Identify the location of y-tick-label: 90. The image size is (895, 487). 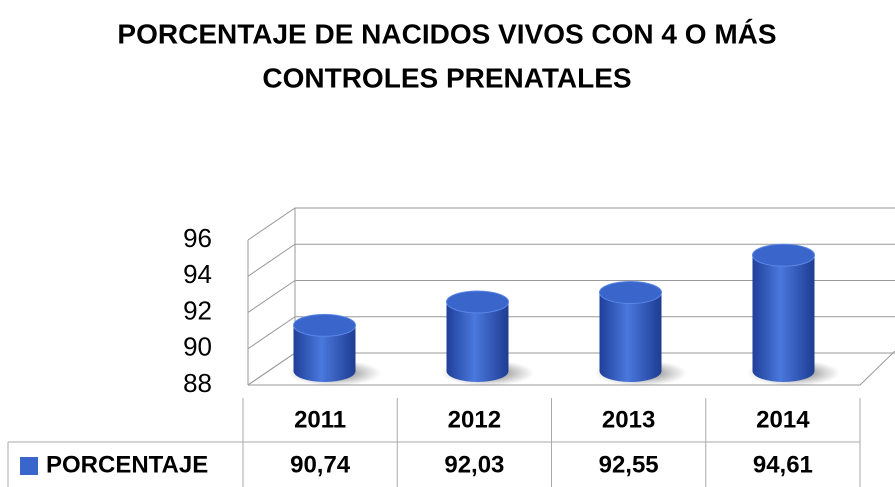
(197, 347).